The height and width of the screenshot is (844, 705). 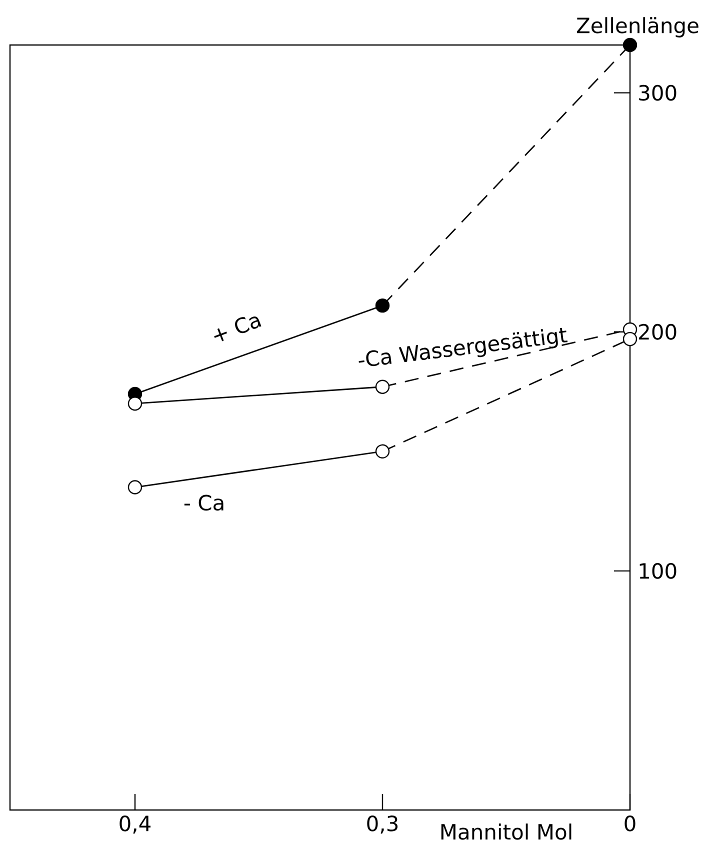 What do you see at coordinates (637, 27) in the screenshot?
I see `y-axis-title: Zellenlänge` at bounding box center [637, 27].